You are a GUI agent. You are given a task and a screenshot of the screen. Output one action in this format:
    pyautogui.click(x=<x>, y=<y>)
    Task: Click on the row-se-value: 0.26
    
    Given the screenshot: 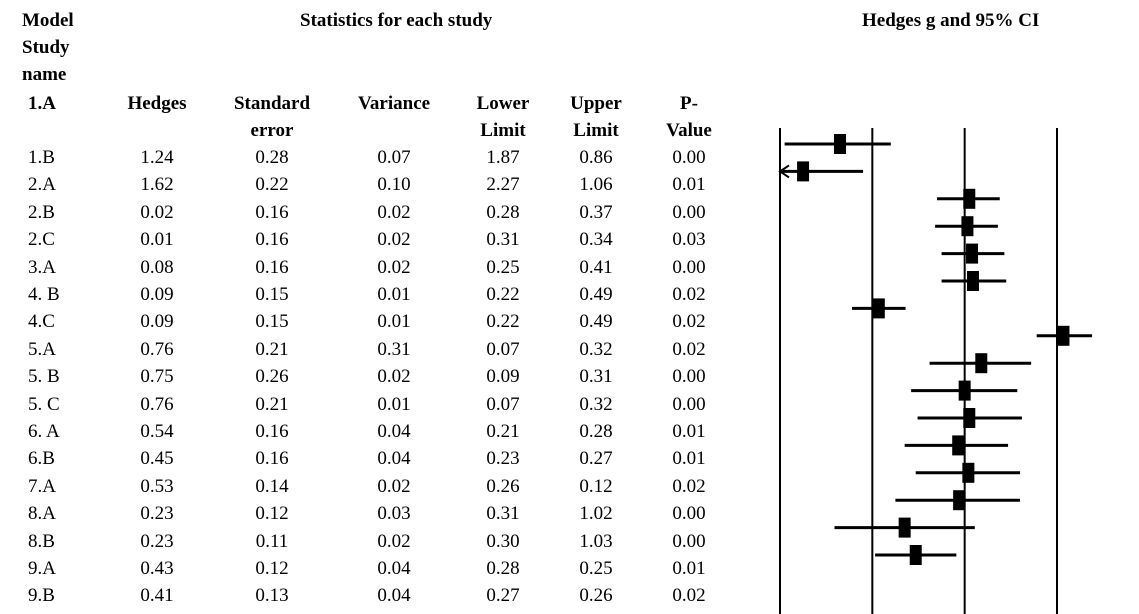 What is the action you would take?
    pyautogui.click(x=272, y=377)
    